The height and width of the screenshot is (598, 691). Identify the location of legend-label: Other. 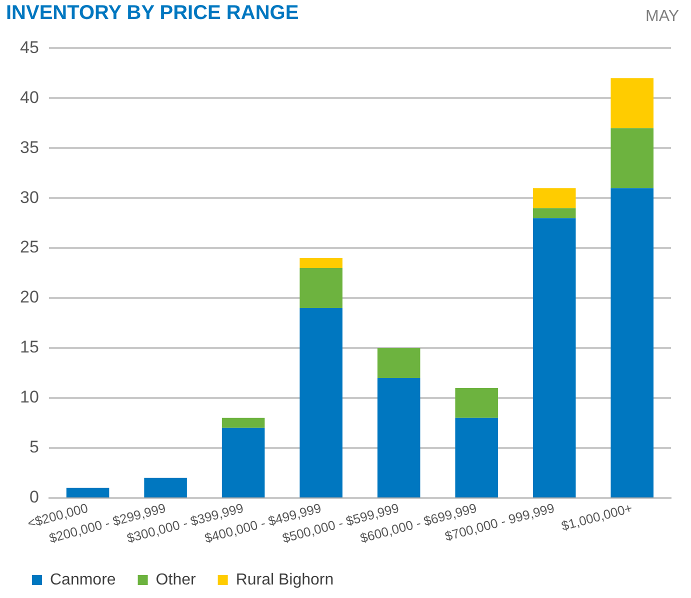
(176, 579).